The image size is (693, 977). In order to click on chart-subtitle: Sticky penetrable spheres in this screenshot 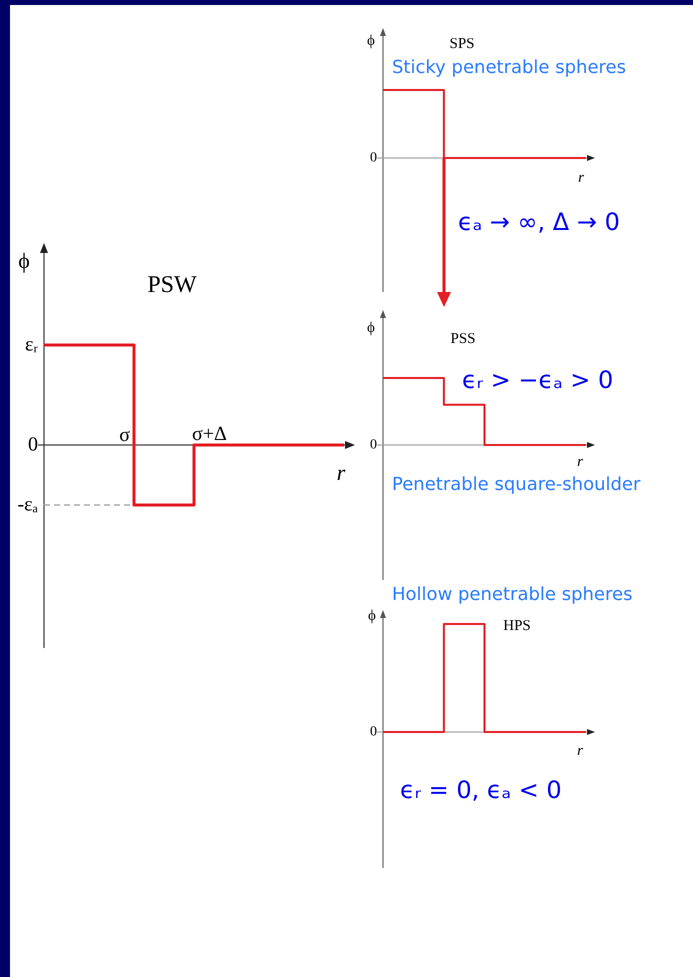, I will do `click(509, 67)`.